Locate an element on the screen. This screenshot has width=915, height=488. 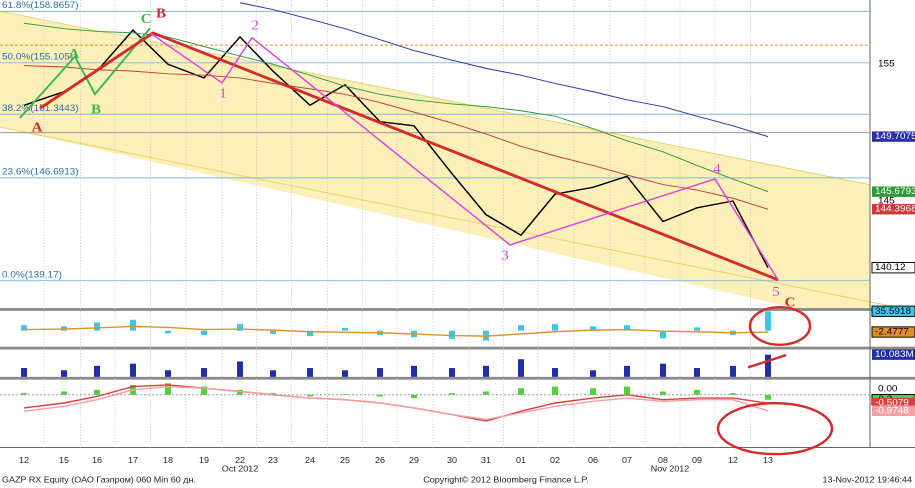
highlight-ellipse is located at coordinates (780, 325).